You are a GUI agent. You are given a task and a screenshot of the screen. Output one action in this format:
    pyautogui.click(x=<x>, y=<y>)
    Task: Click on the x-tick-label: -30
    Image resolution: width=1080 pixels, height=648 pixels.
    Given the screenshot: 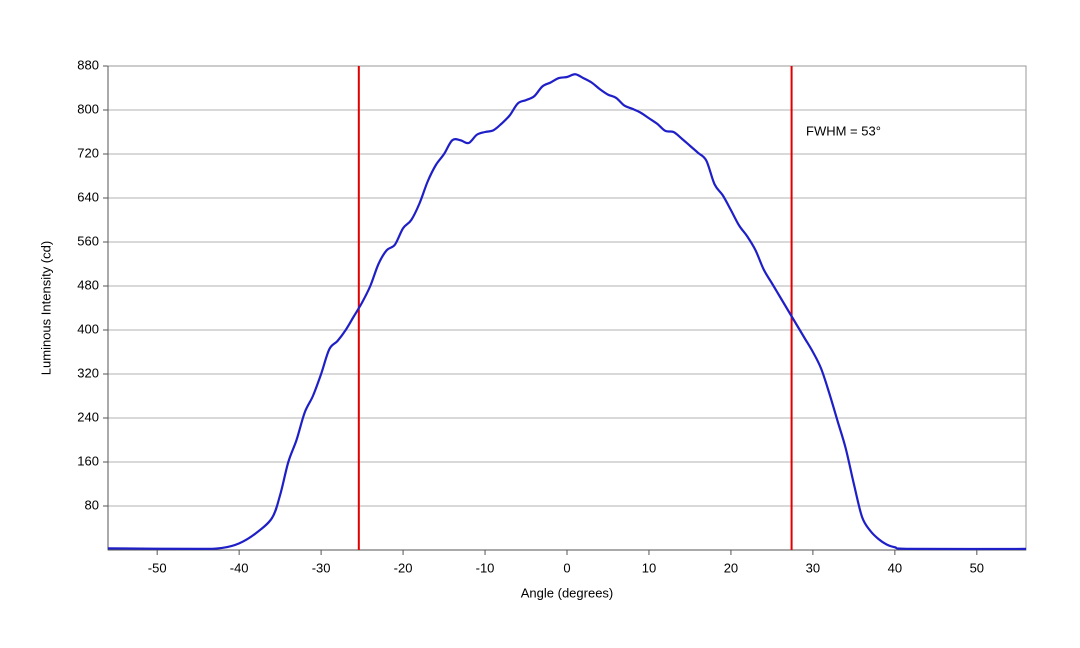 What is the action you would take?
    pyautogui.click(x=321, y=567)
    